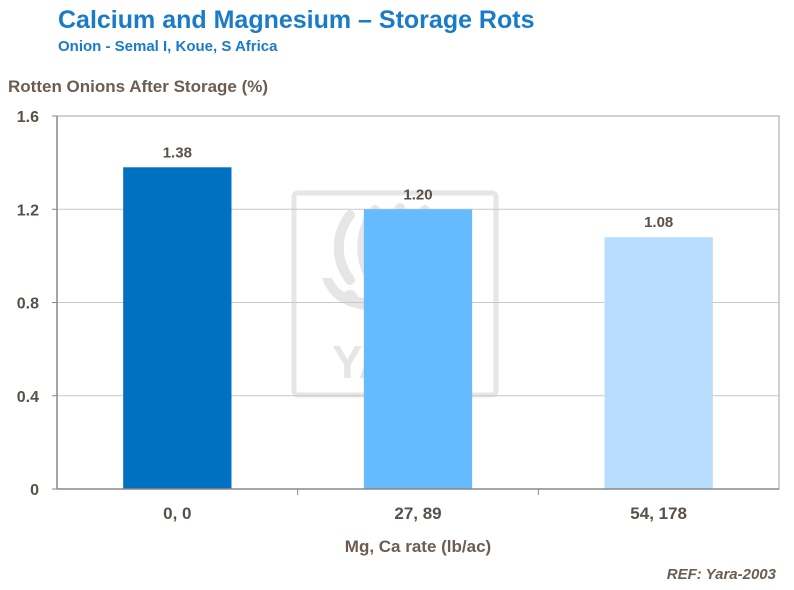  Describe the element at coordinates (34, 490) in the screenshot. I see `y-tick-label: 0` at that location.